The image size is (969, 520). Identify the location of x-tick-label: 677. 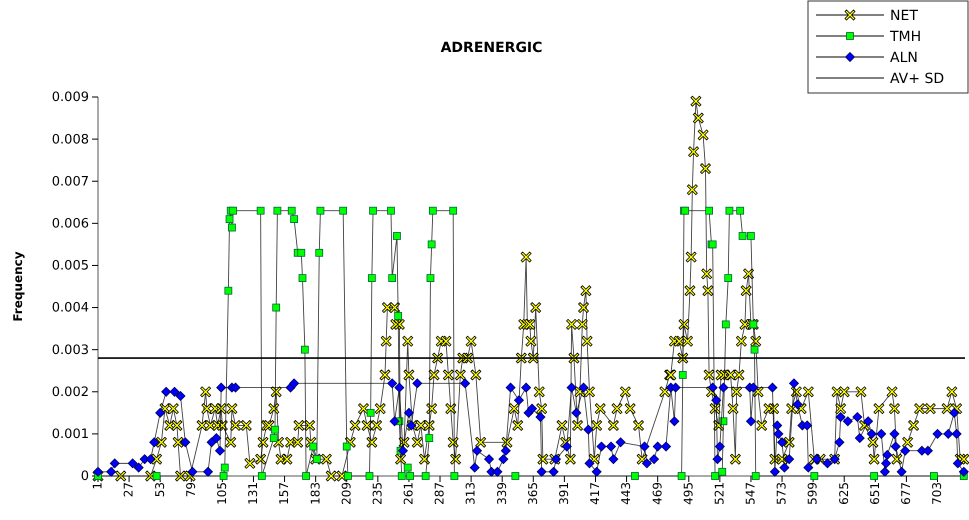
(906, 493).